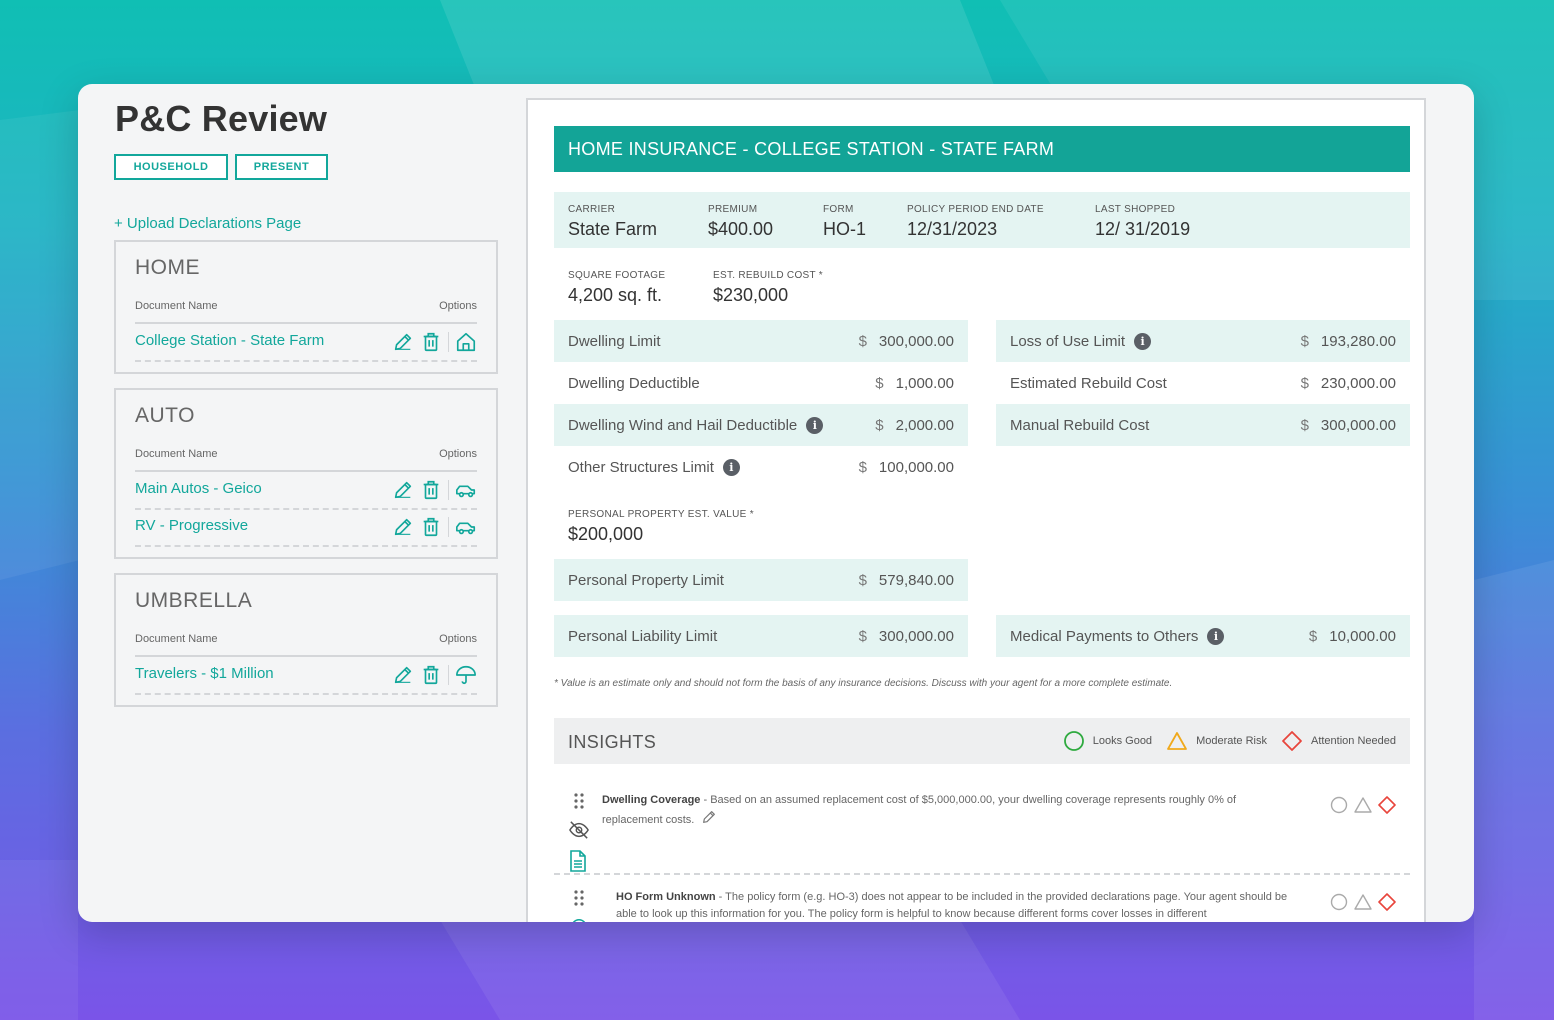 Image resolution: width=1554 pixels, height=1020 pixels. I want to click on home-icon, so click(466, 342).